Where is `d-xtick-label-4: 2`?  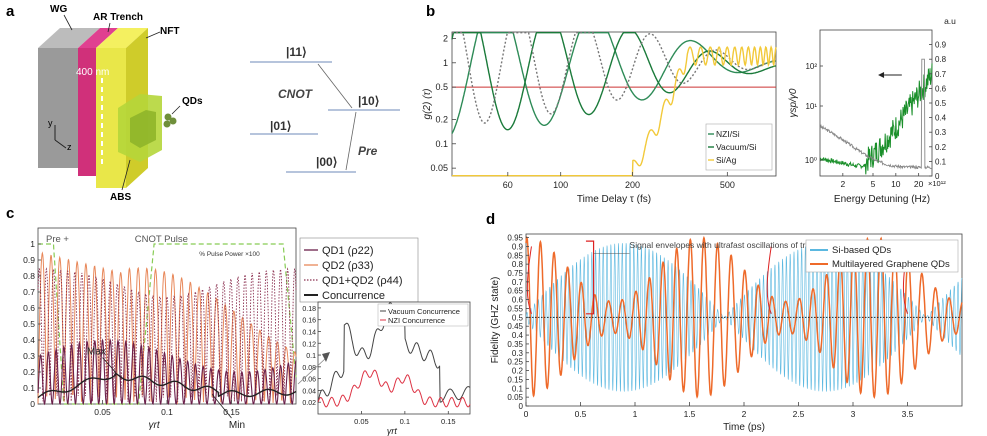
d-xtick-label-4: 2 is located at coordinates (744, 414).